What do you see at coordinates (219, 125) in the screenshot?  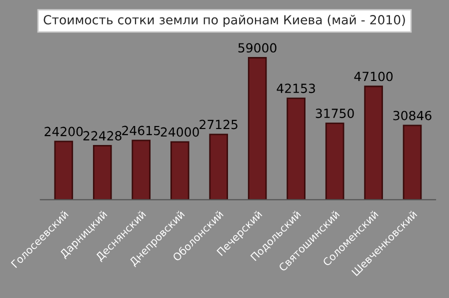 I see `data-label: 27125` at bounding box center [219, 125].